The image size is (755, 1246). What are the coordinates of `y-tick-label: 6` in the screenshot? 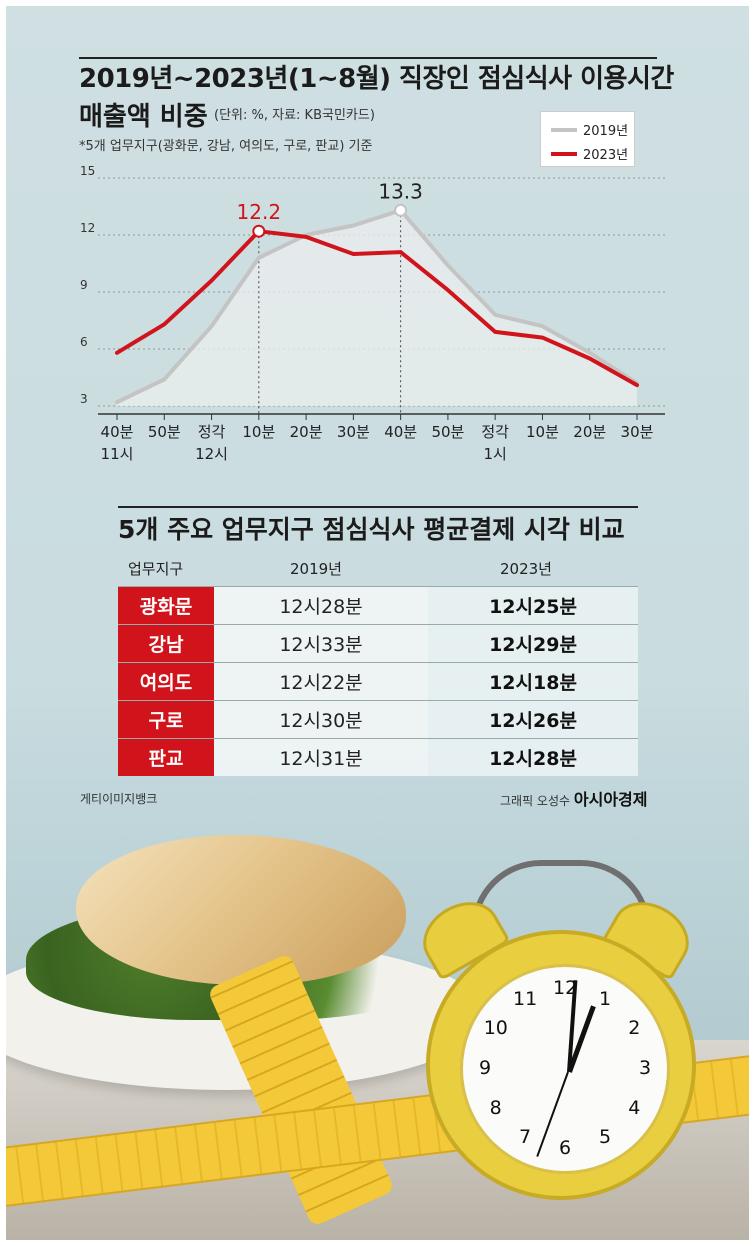 It's located at (84, 342).